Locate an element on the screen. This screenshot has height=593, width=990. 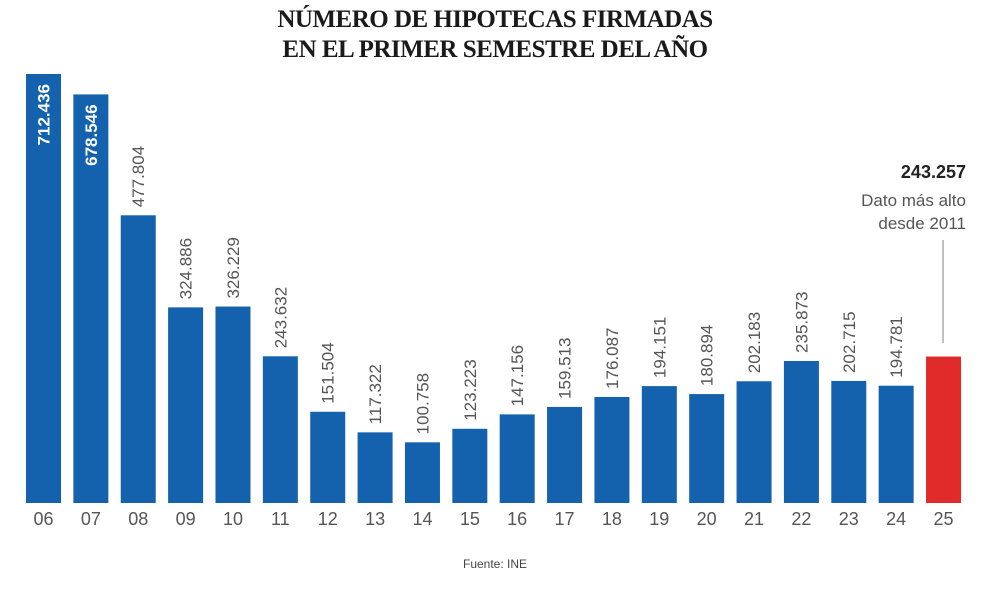
x-tick-label: 18 is located at coordinates (612, 519).